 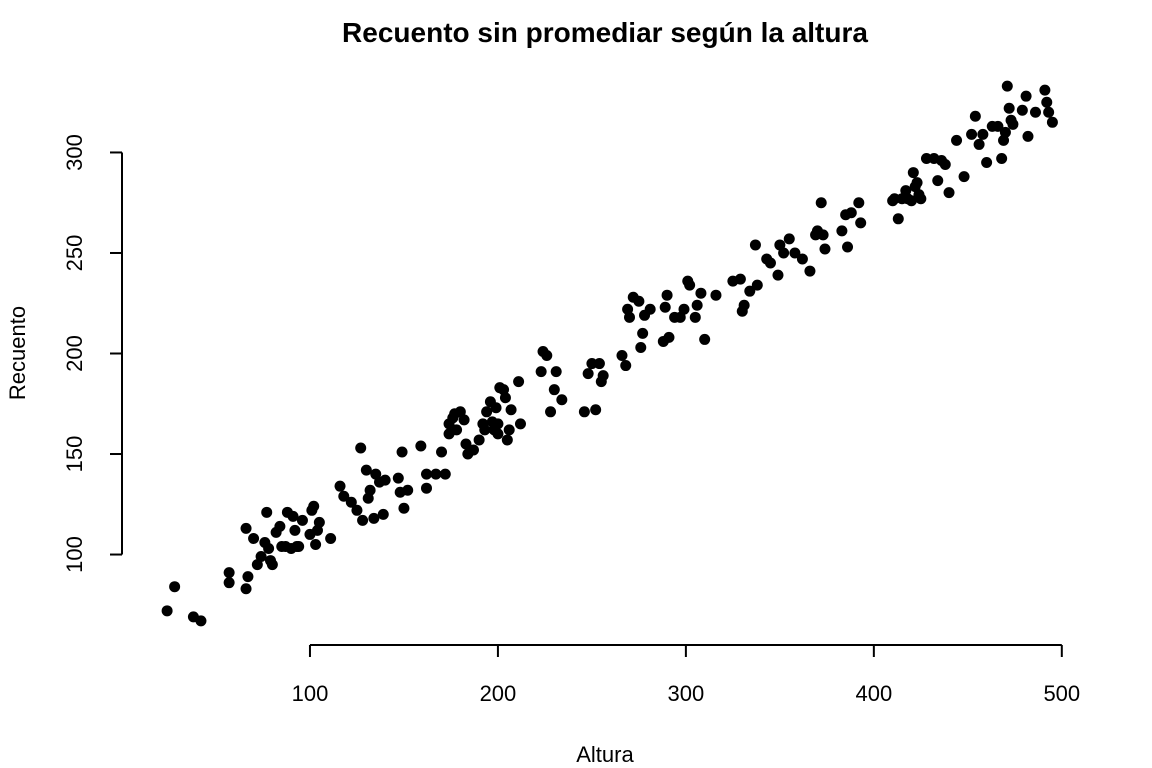 I want to click on y-tick-label: 150, so click(x=74, y=454).